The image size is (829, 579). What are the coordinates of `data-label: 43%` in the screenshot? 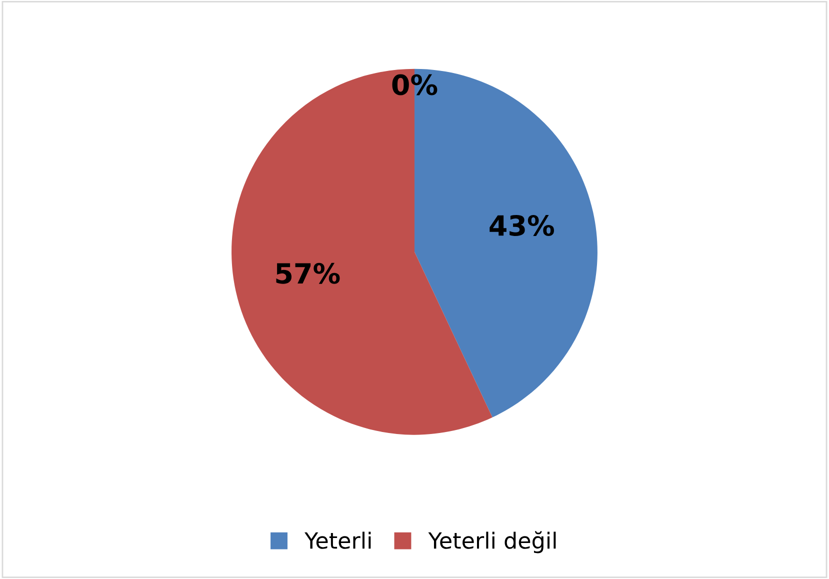 It's located at (522, 225).